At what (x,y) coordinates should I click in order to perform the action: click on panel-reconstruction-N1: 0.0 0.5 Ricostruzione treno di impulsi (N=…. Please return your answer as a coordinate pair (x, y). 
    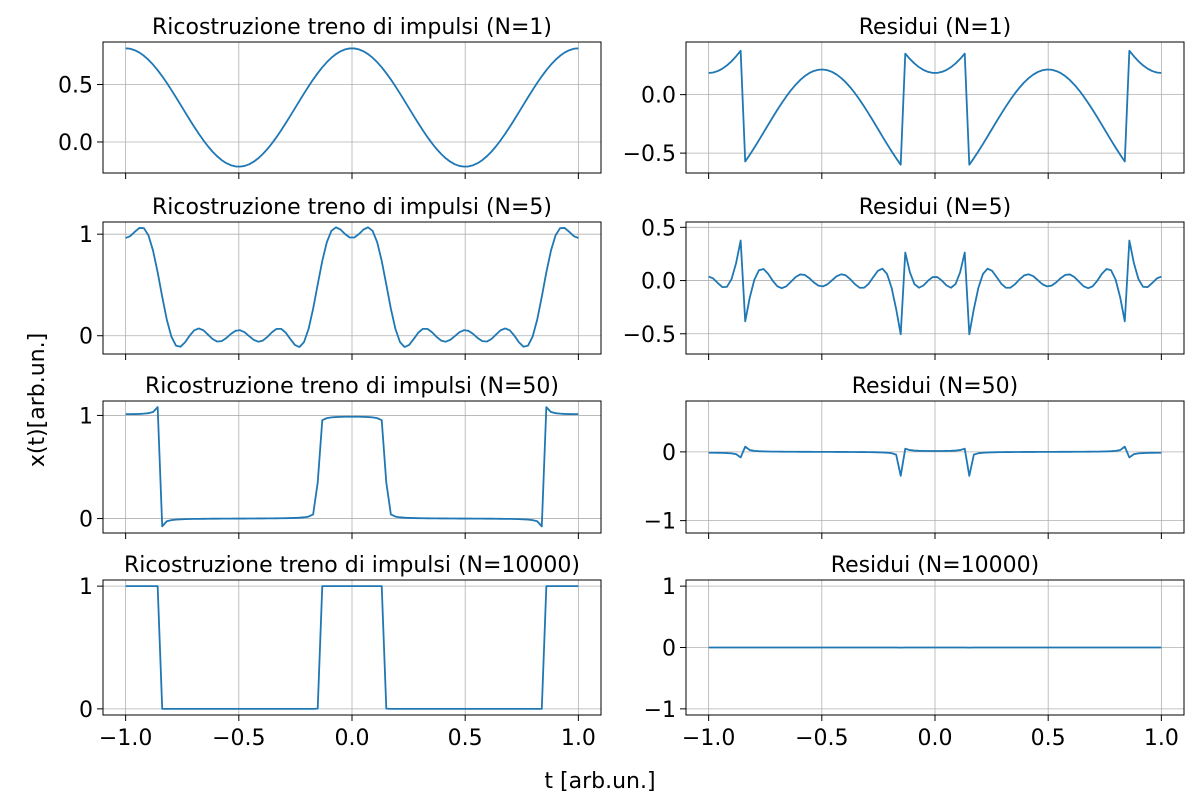
    Looking at the image, I should click on (330, 97).